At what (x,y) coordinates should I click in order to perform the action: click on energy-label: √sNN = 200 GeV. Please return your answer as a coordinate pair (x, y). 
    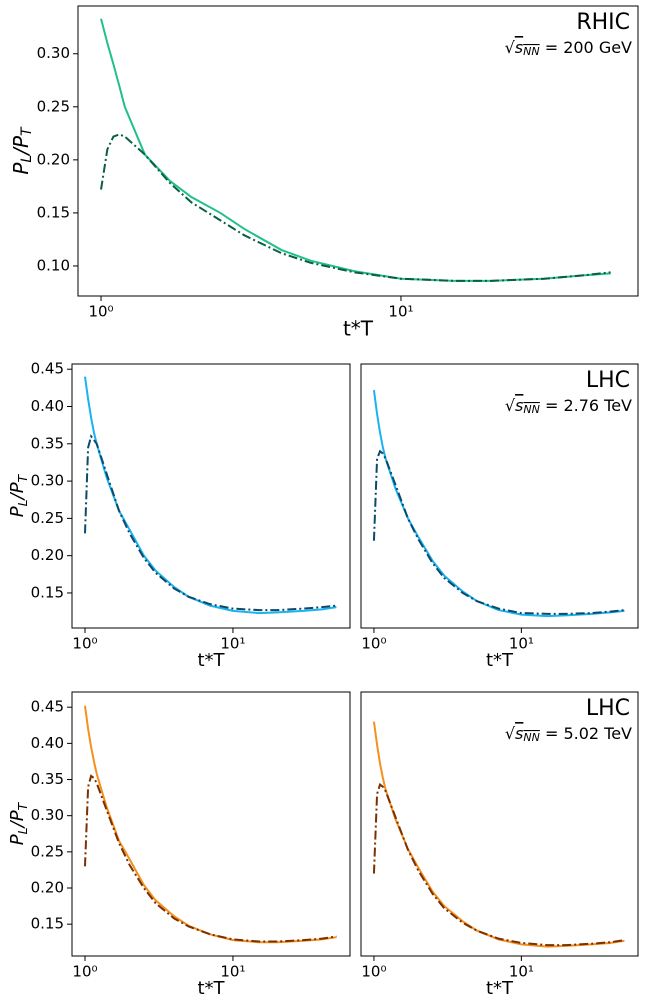
    Looking at the image, I should click on (568, 48).